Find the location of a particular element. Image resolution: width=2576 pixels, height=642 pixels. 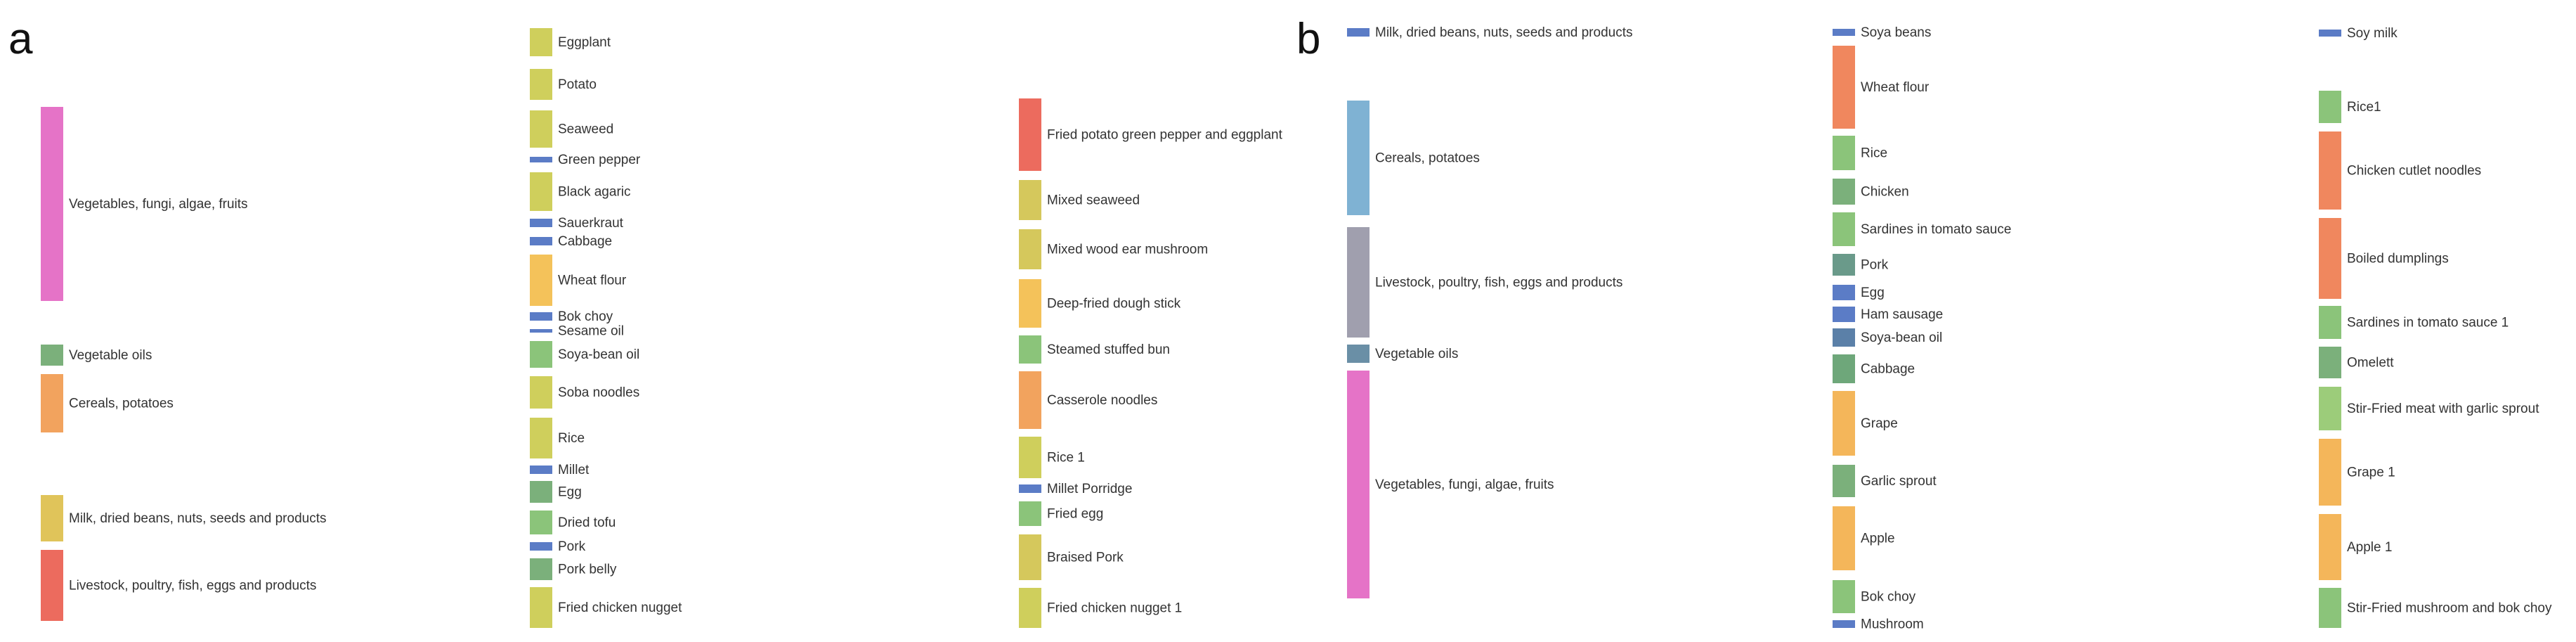

node-label-gpepper: Green pepper is located at coordinates (599, 160).